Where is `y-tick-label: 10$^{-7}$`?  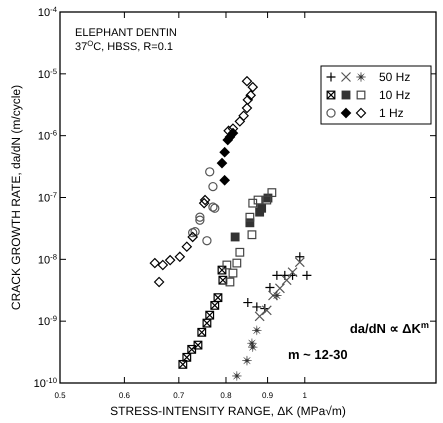 y-tick-label: 10$^{-7}$ is located at coordinates (47, 197).